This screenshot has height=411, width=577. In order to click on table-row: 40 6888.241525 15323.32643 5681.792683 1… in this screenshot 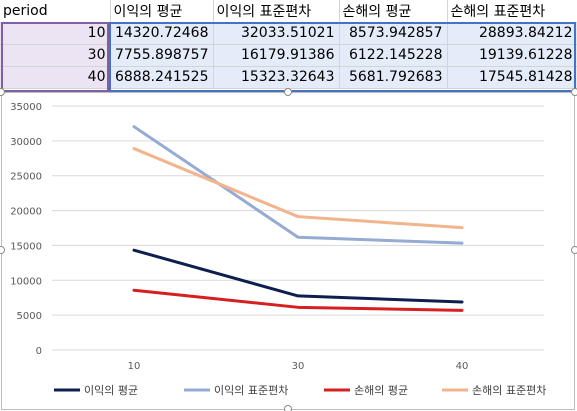, I will do `click(288, 77)`.